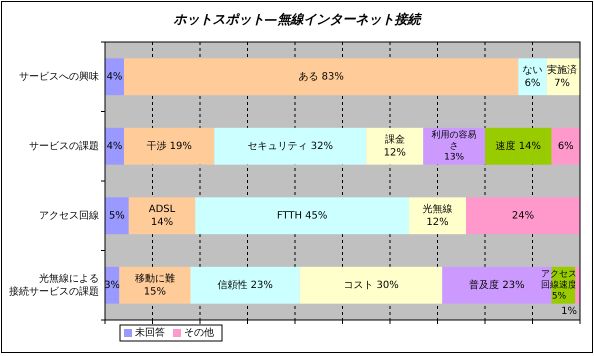  I want to click on data-label: 信頼性 23%, so click(245, 284).